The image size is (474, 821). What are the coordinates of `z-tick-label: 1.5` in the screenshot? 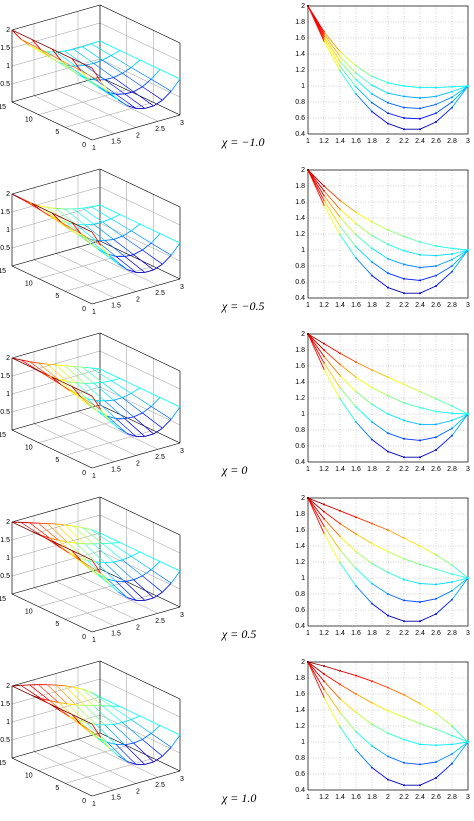 It's located at (5, 48).